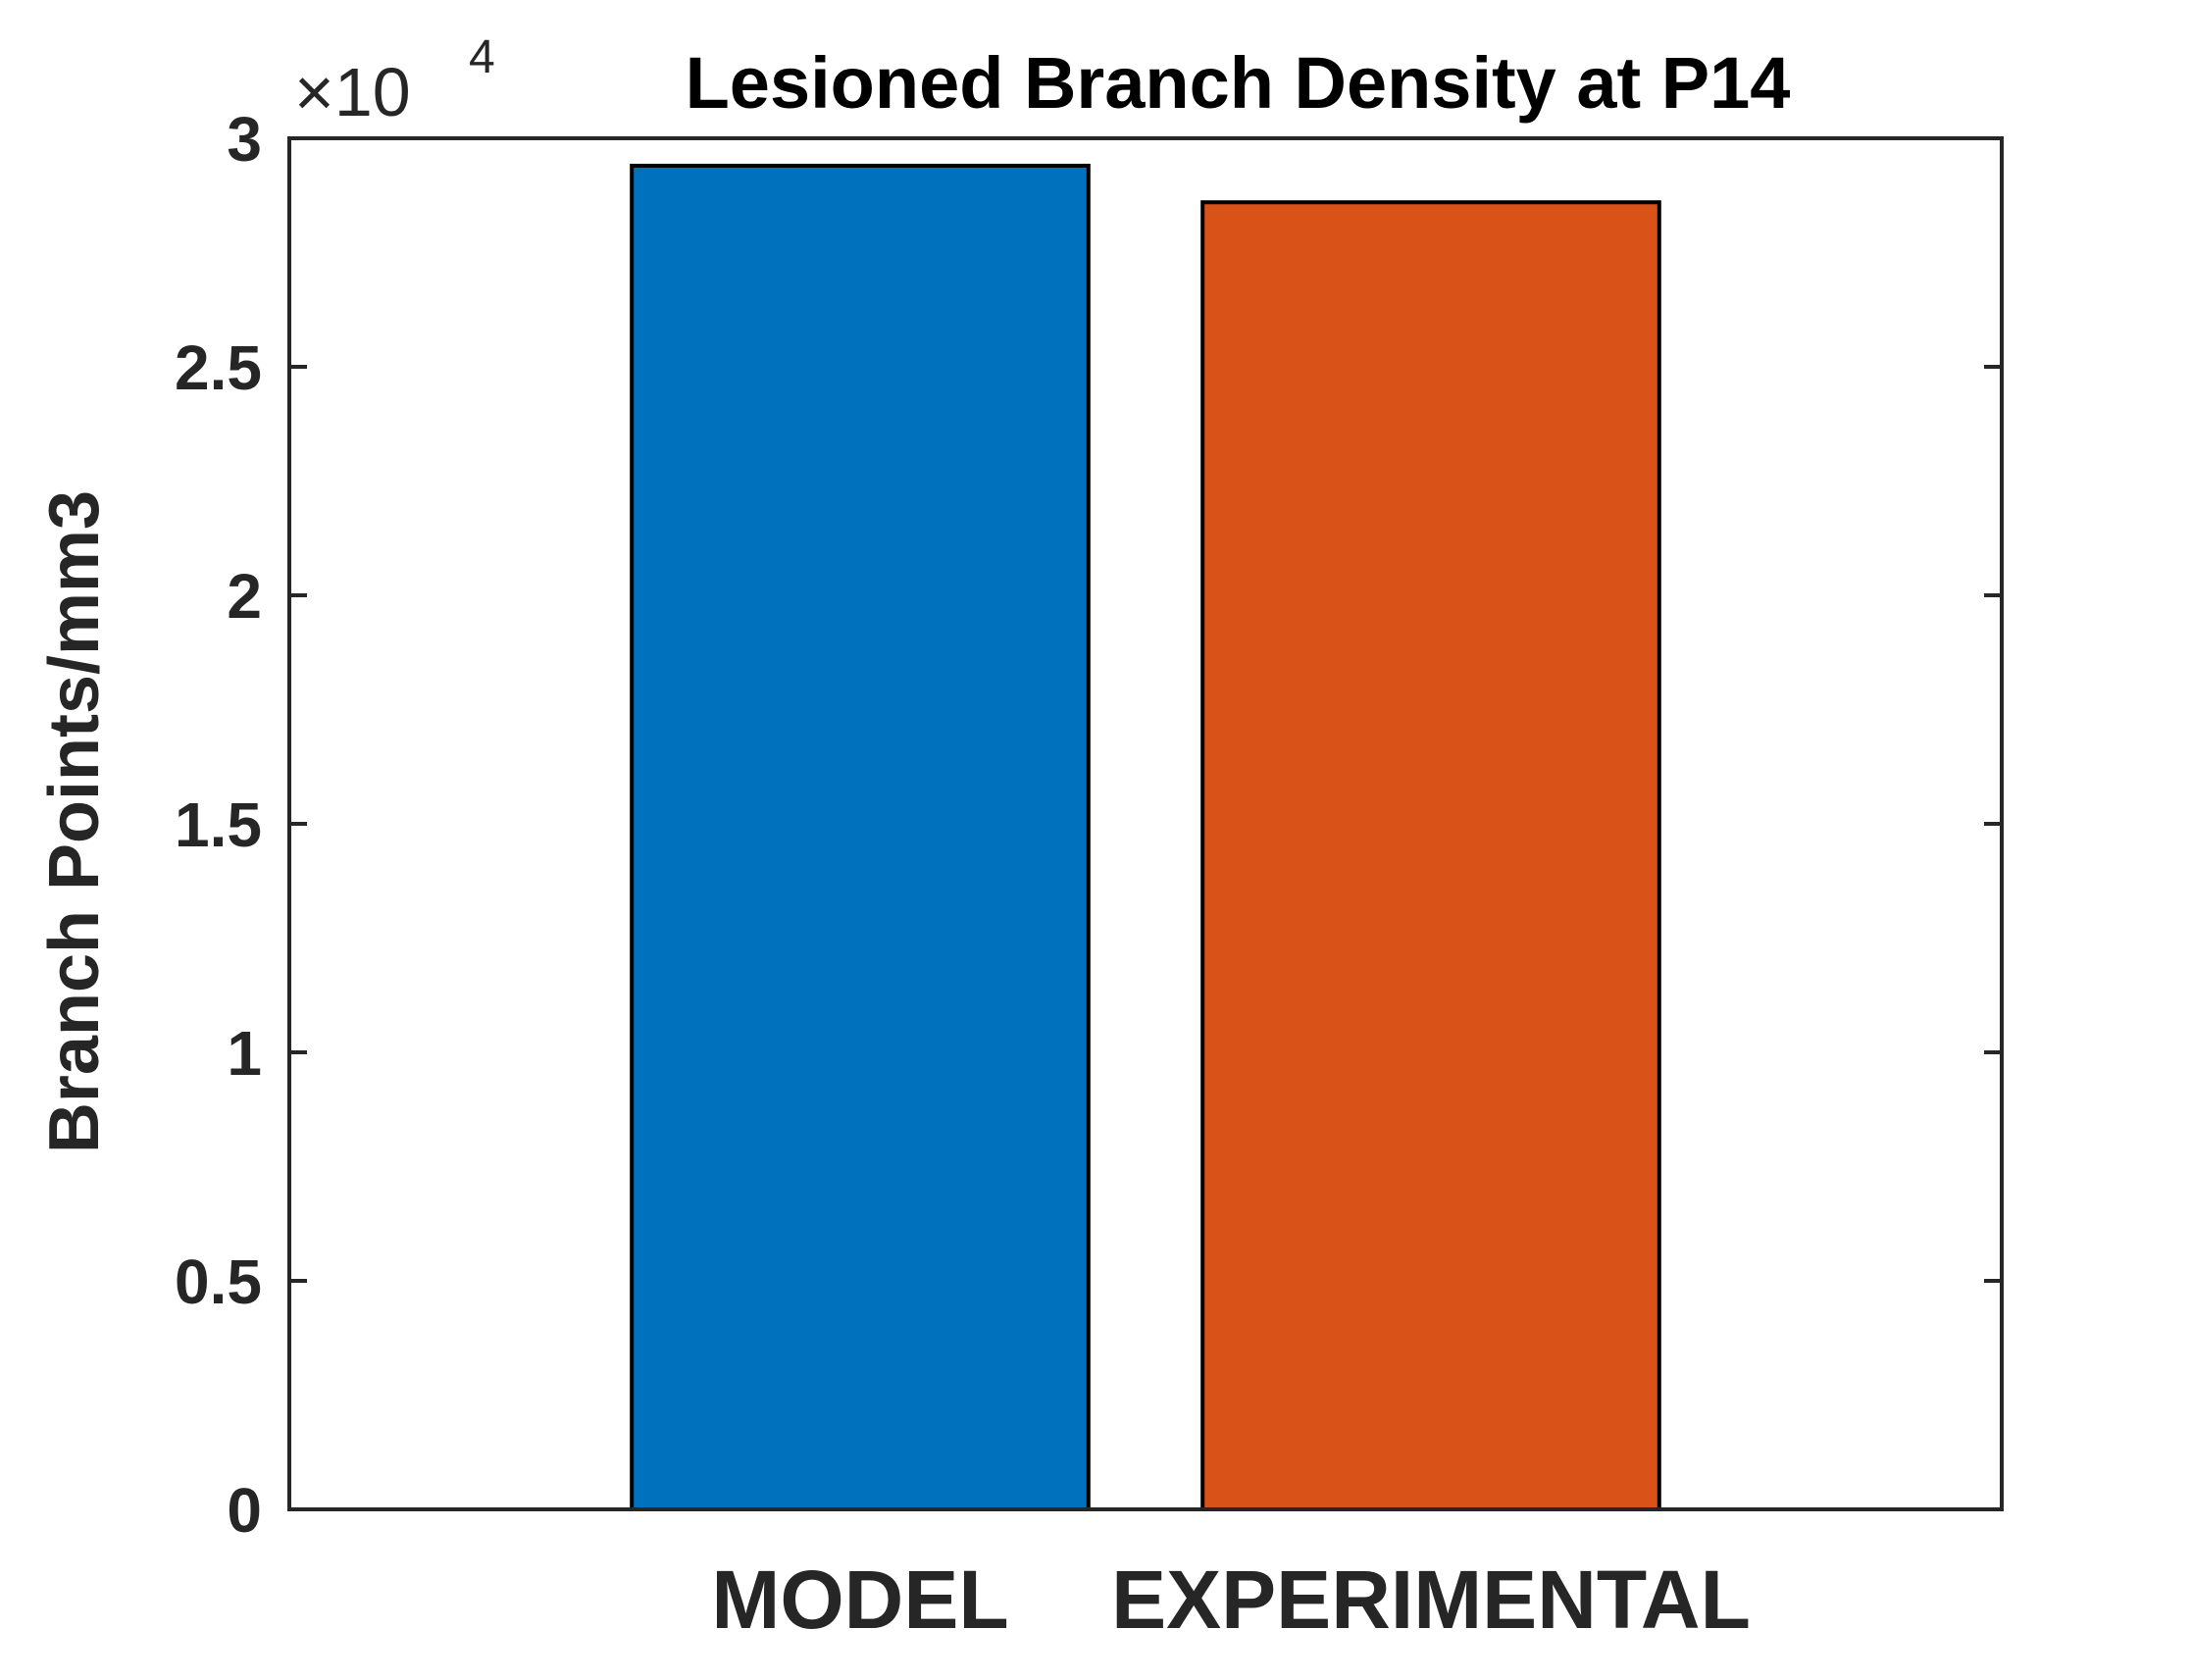 The width and height of the screenshot is (2192, 1680). What do you see at coordinates (218, 367) in the screenshot?
I see `y-tick-label: 2.5` at bounding box center [218, 367].